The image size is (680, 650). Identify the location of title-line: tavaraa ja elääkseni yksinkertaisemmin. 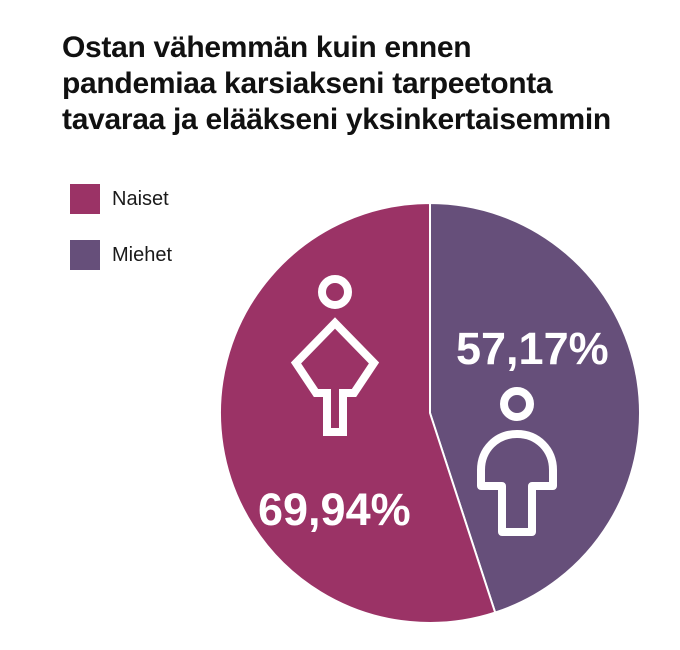
(336, 119).